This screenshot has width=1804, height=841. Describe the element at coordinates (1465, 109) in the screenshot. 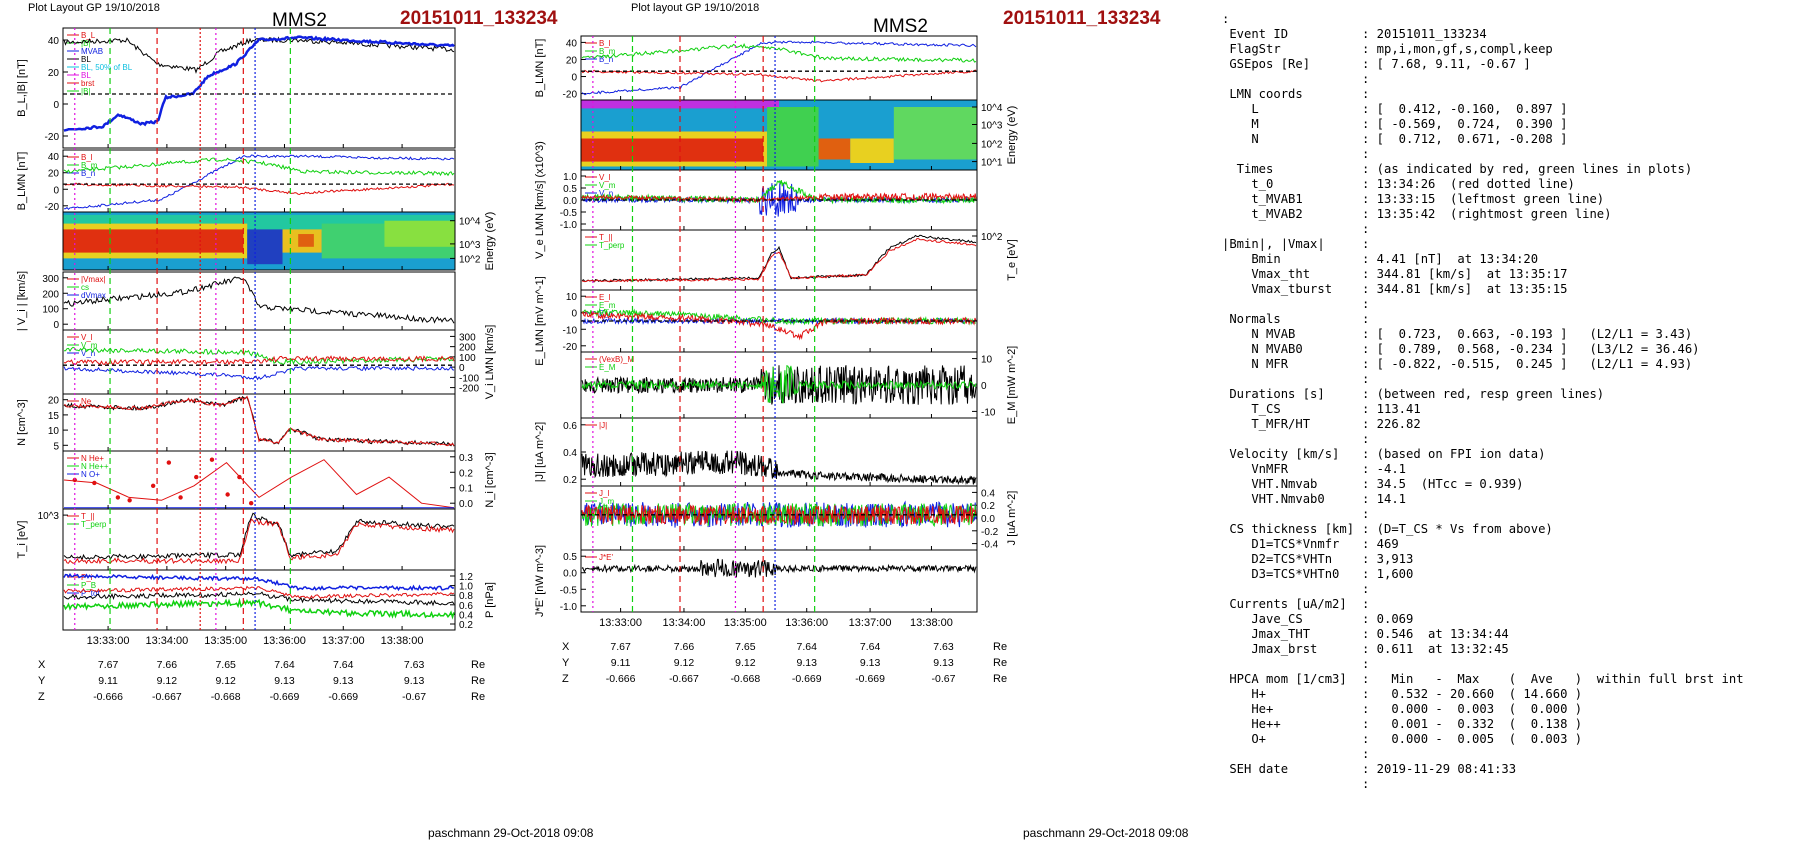

I see `info-value: : [ 0.412, -0.160, 0.897 ]` at that location.